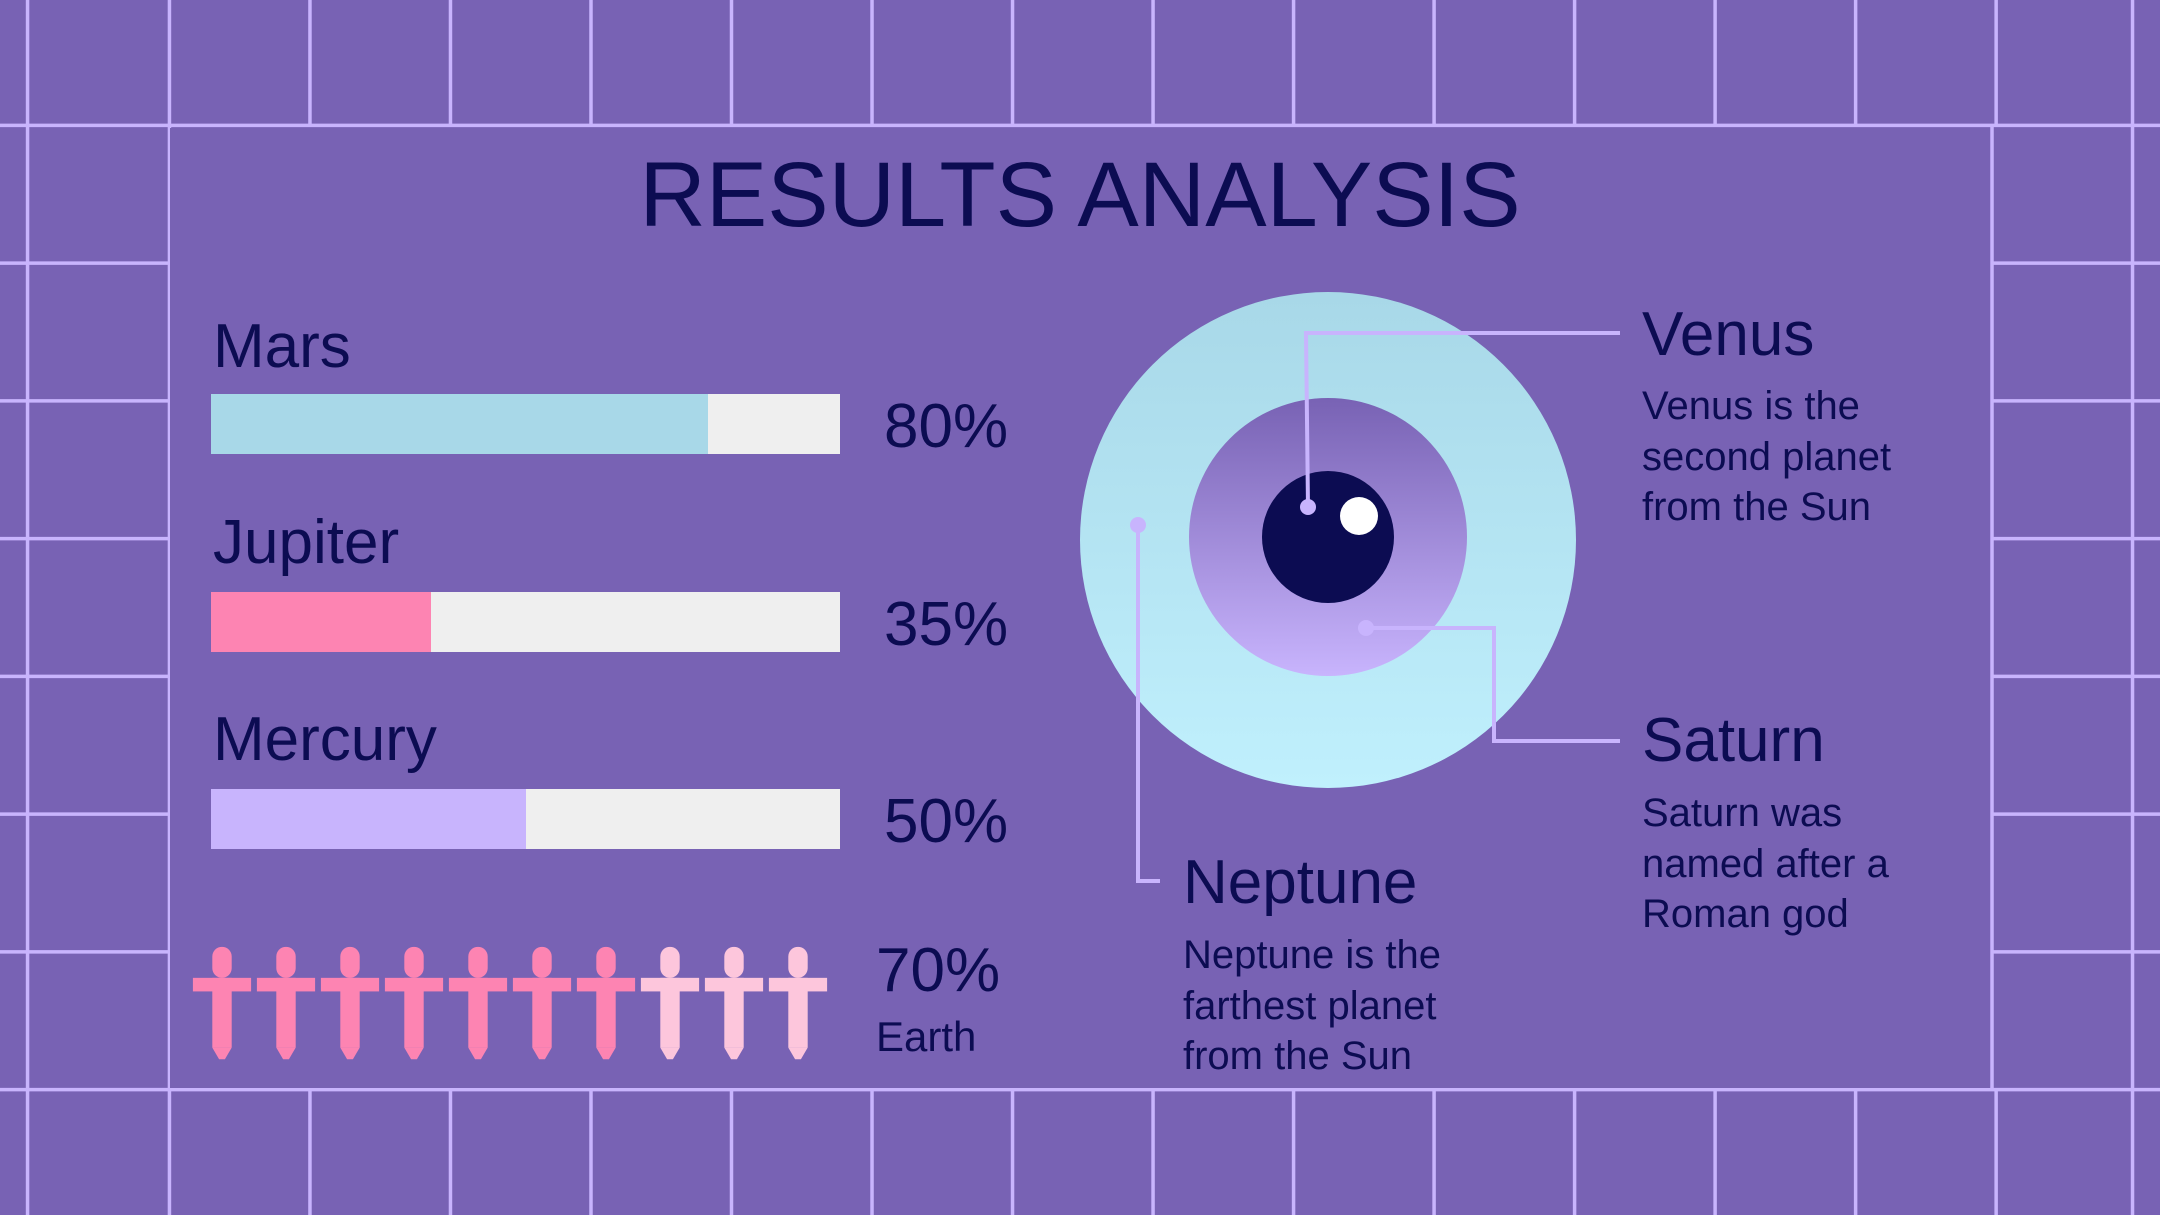 The width and height of the screenshot is (2160, 1215). What do you see at coordinates (1359, 516) in the screenshot?
I see `eye-highlight` at bounding box center [1359, 516].